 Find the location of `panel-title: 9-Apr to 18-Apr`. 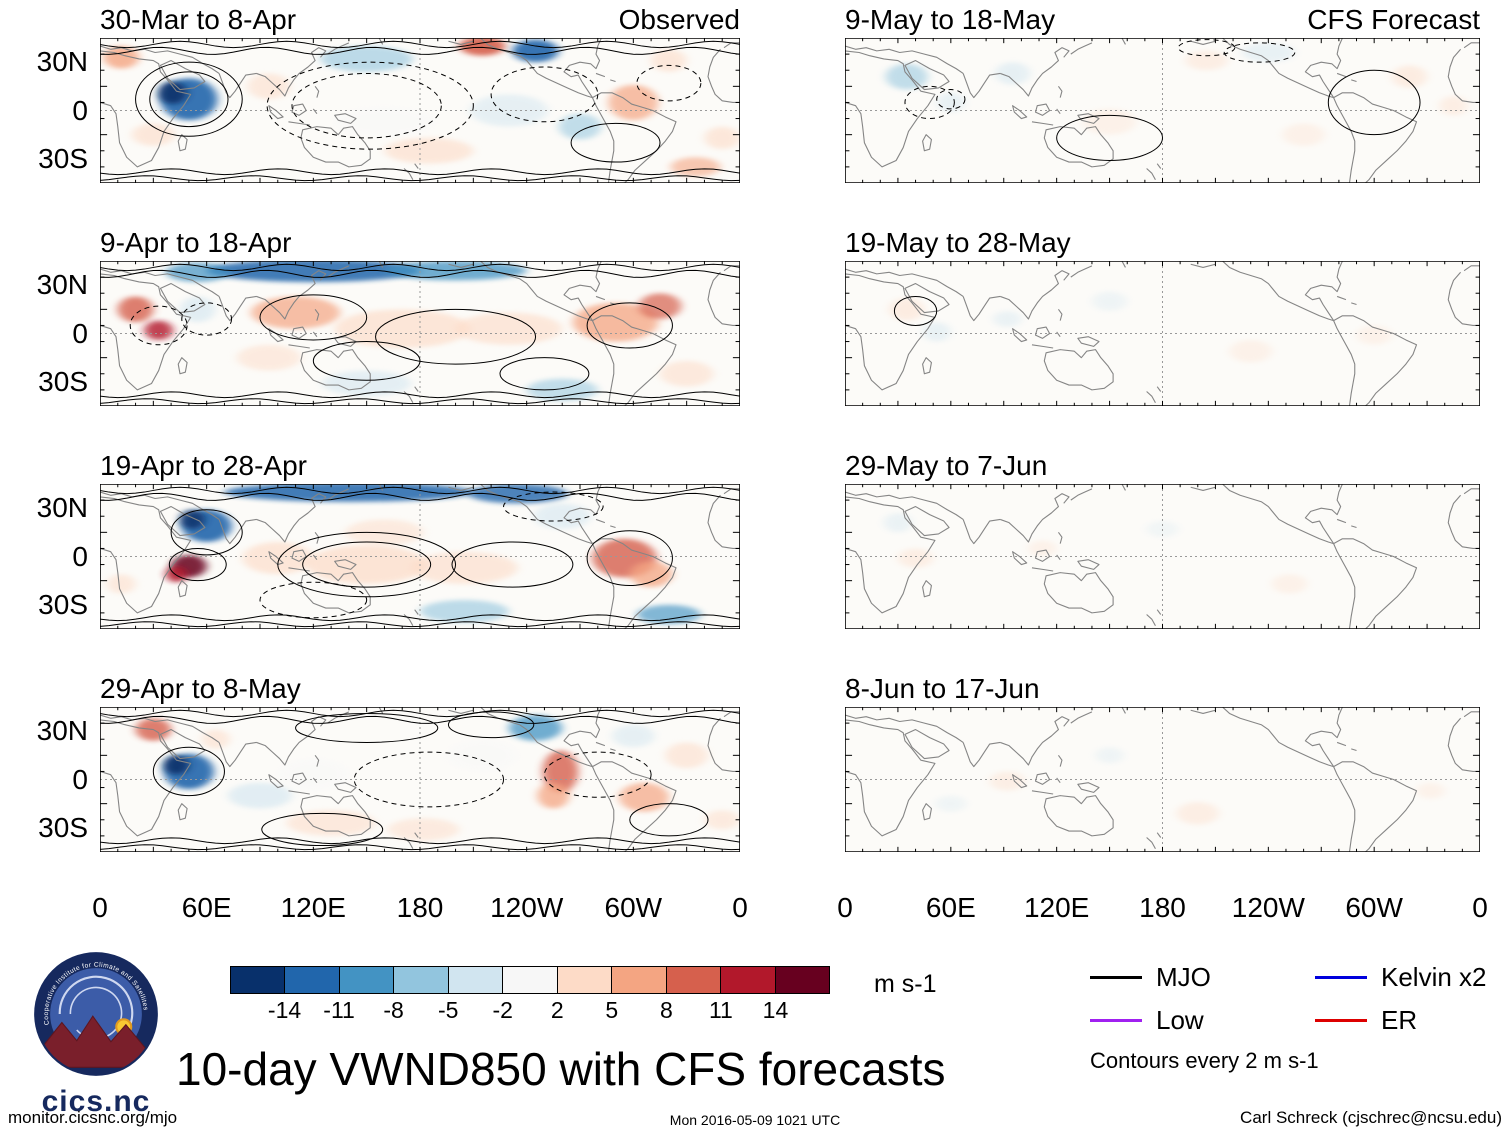

panel-title: 9-Apr to 18-Apr is located at coordinates (196, 242).